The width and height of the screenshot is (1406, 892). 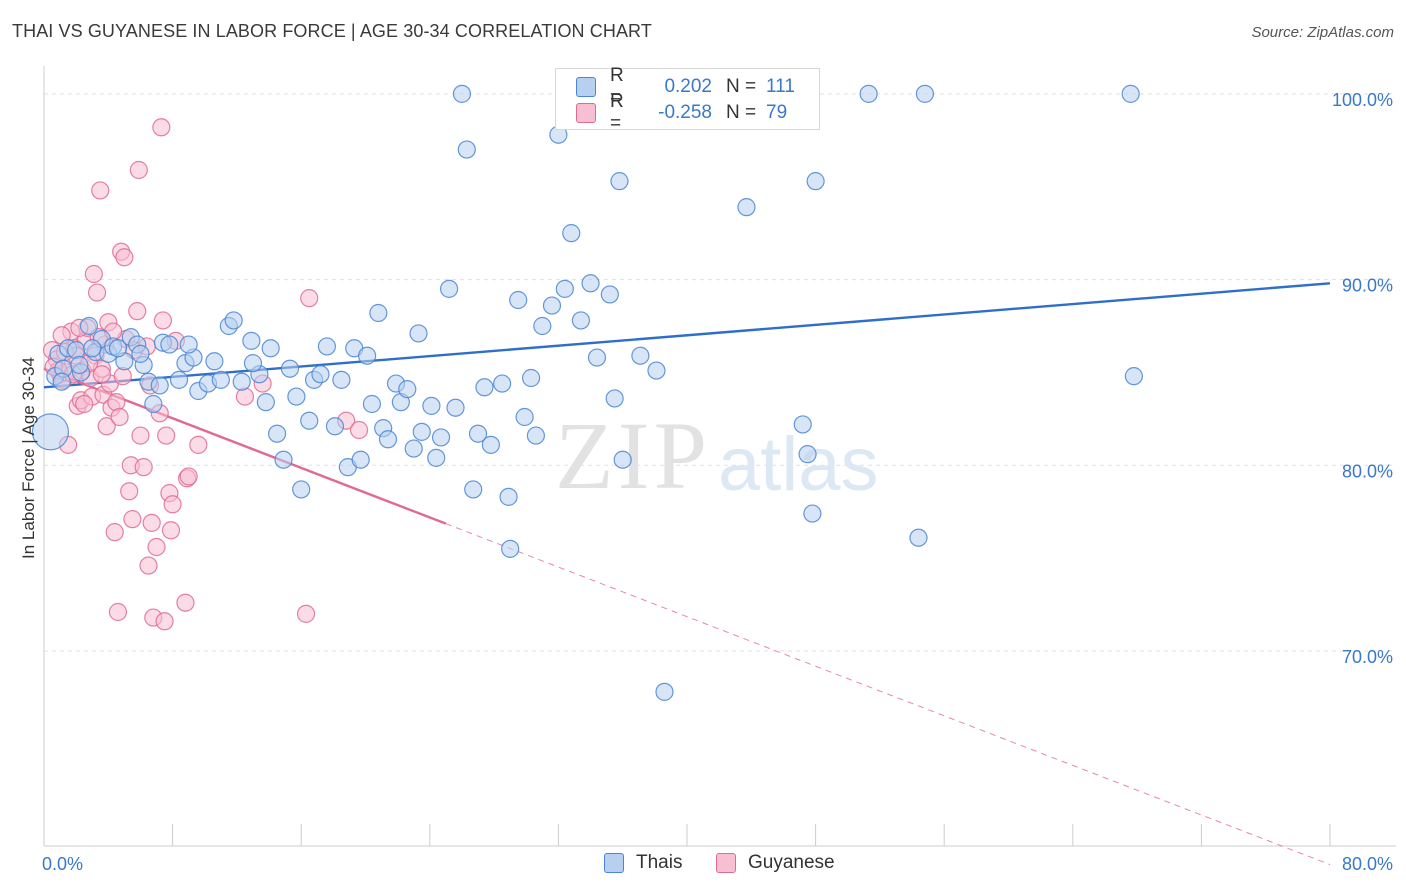 What do you see at coordinates (777, 112) in the screenshot?
I see `guyanese-n-value: 79` at bounding box center [777, 112].